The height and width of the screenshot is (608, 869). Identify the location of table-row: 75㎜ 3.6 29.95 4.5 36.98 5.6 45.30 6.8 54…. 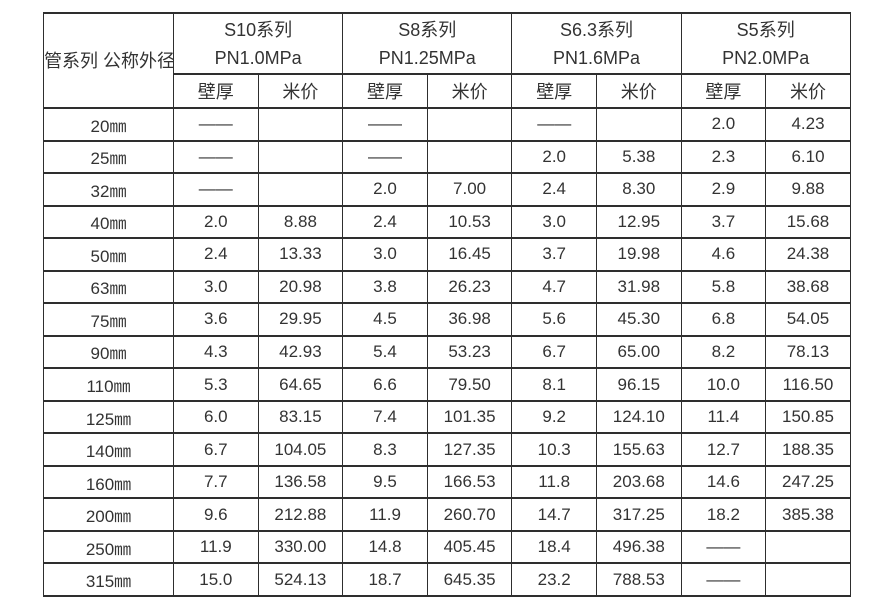
(447, 319).